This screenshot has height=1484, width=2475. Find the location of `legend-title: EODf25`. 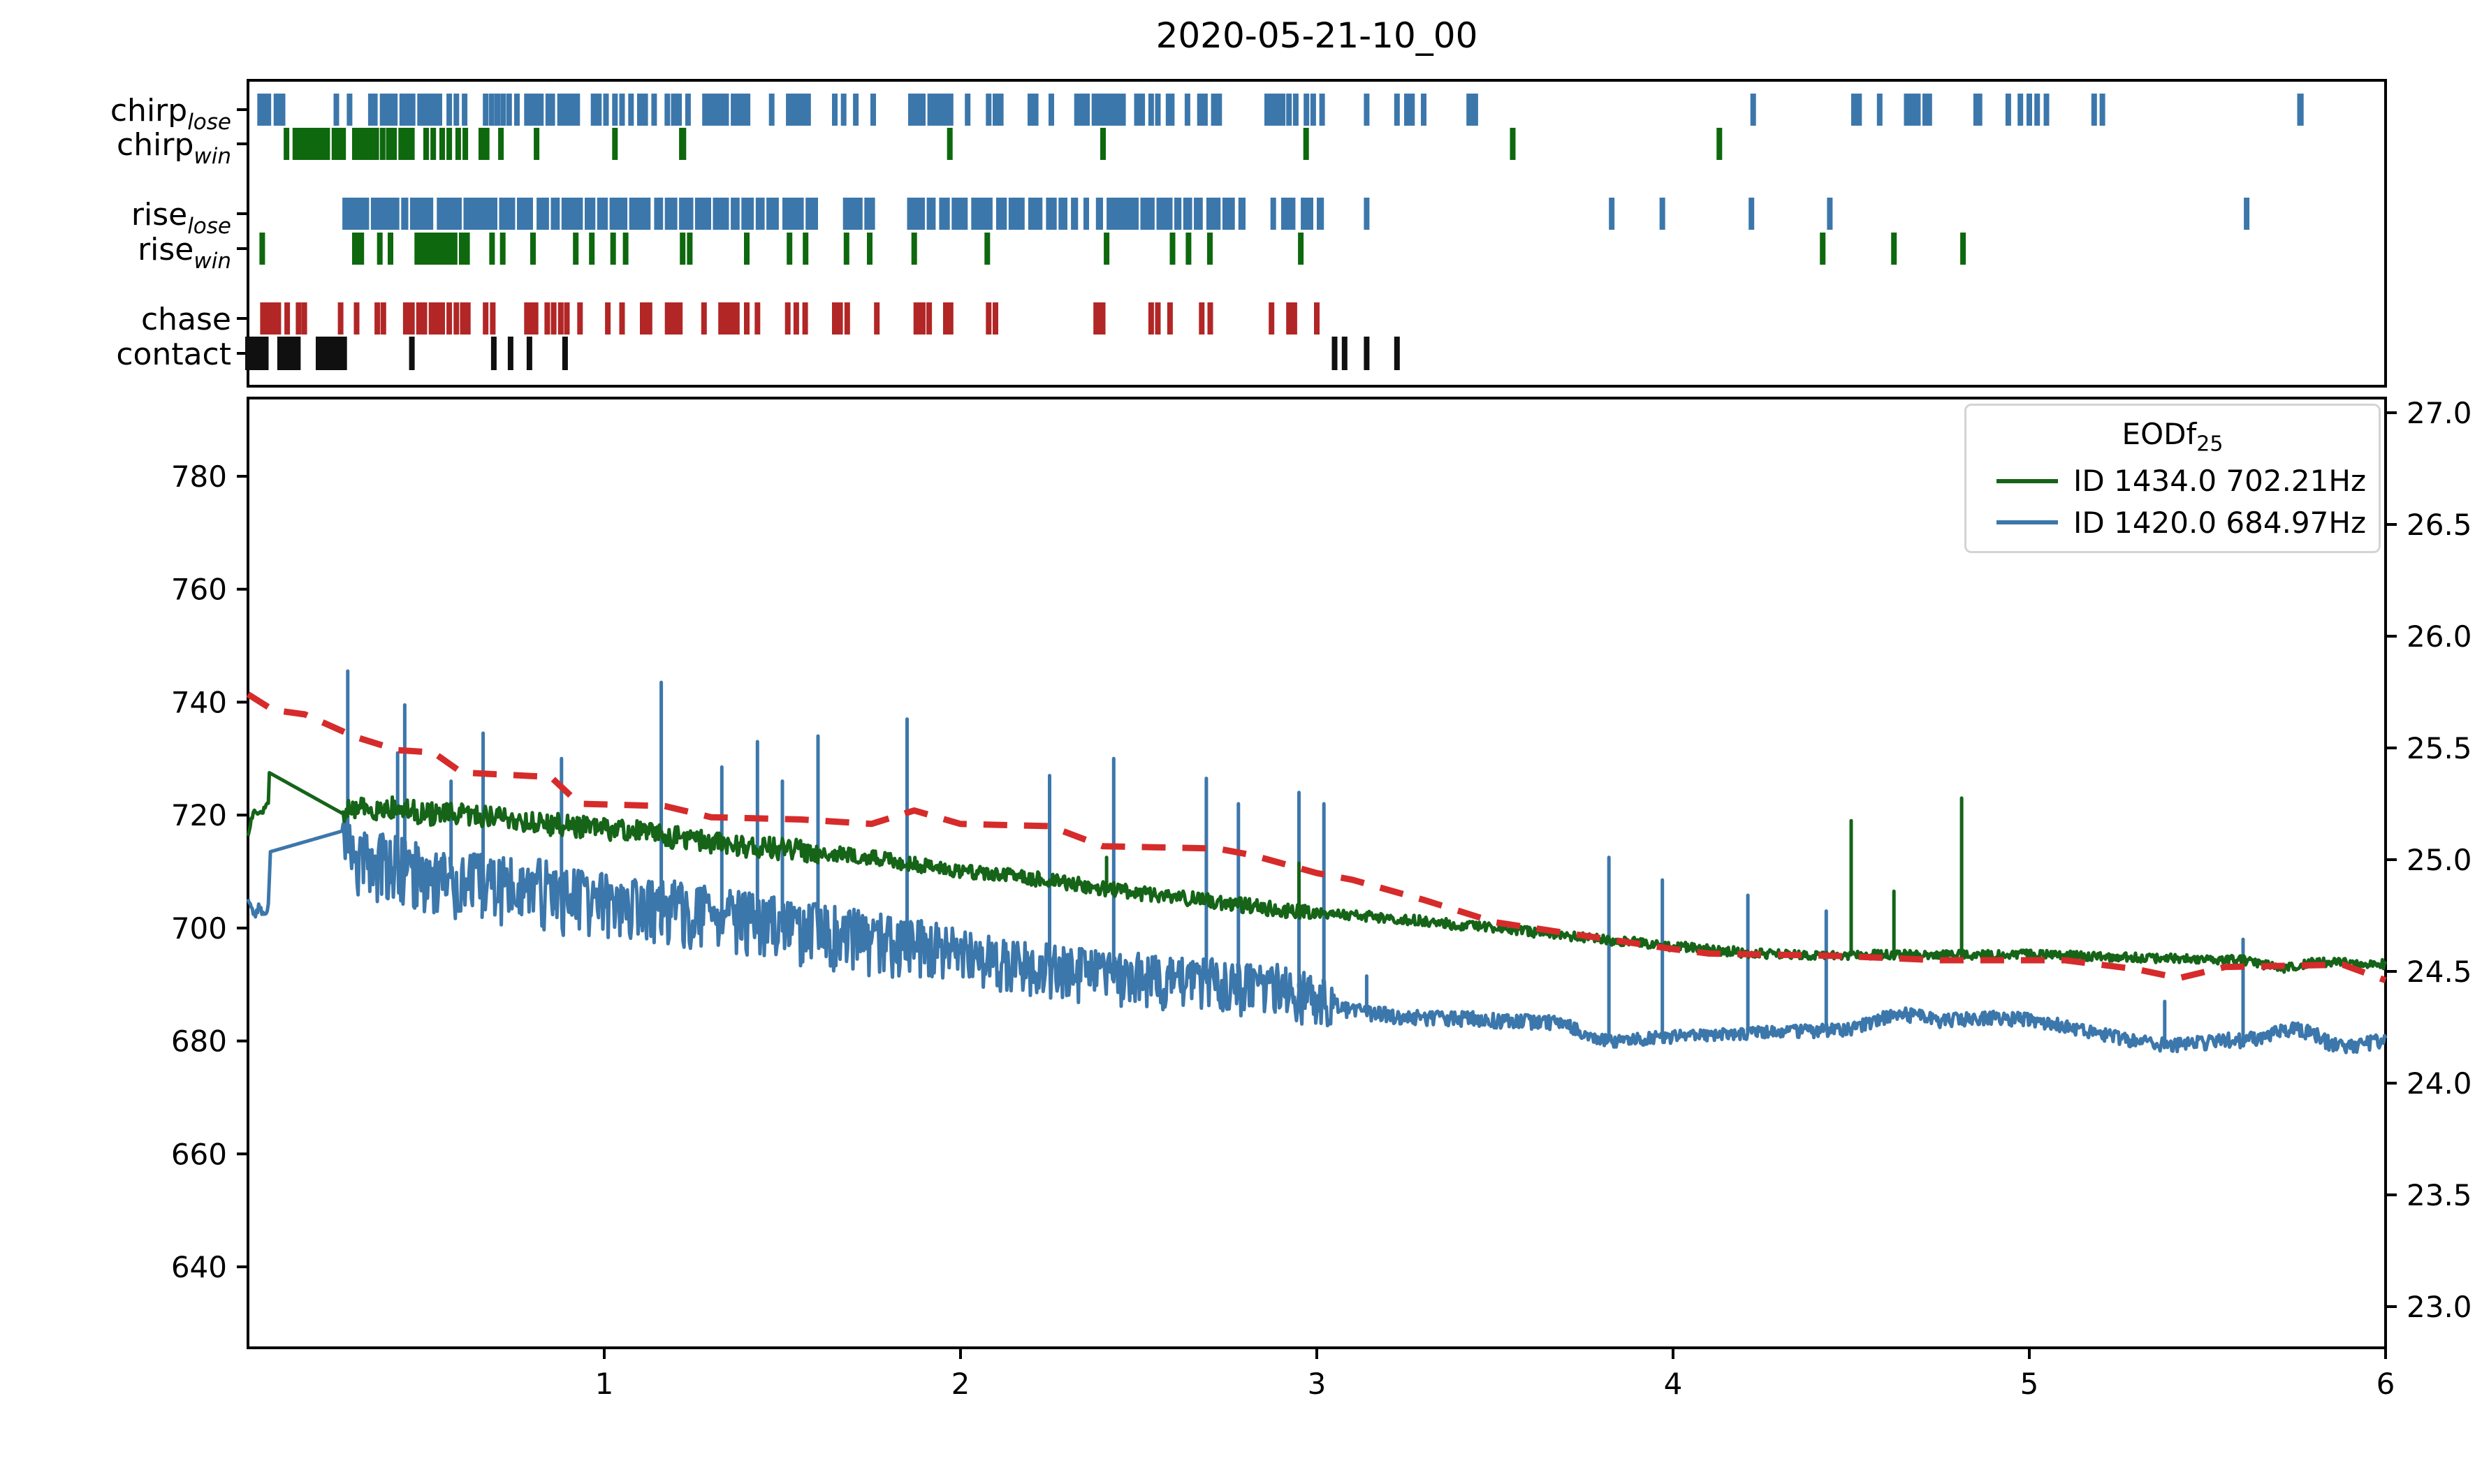

legend-title: EODf25 is located at coordinates (2172, 436).